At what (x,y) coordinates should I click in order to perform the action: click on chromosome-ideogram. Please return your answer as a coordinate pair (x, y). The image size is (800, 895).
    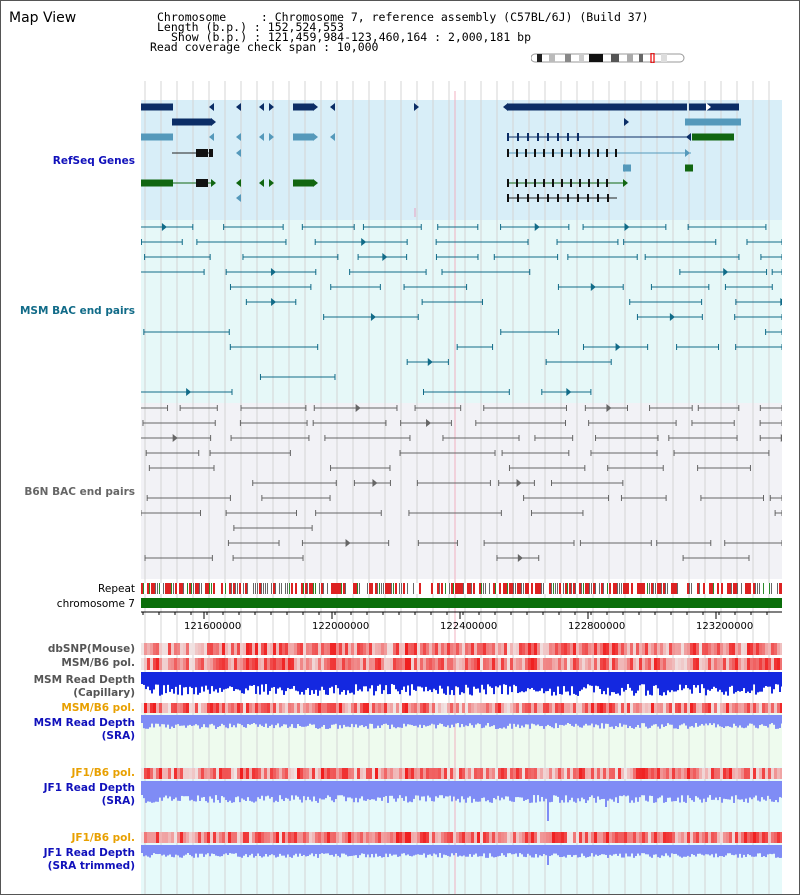
    Looking at the image, I should click on (608, 58).